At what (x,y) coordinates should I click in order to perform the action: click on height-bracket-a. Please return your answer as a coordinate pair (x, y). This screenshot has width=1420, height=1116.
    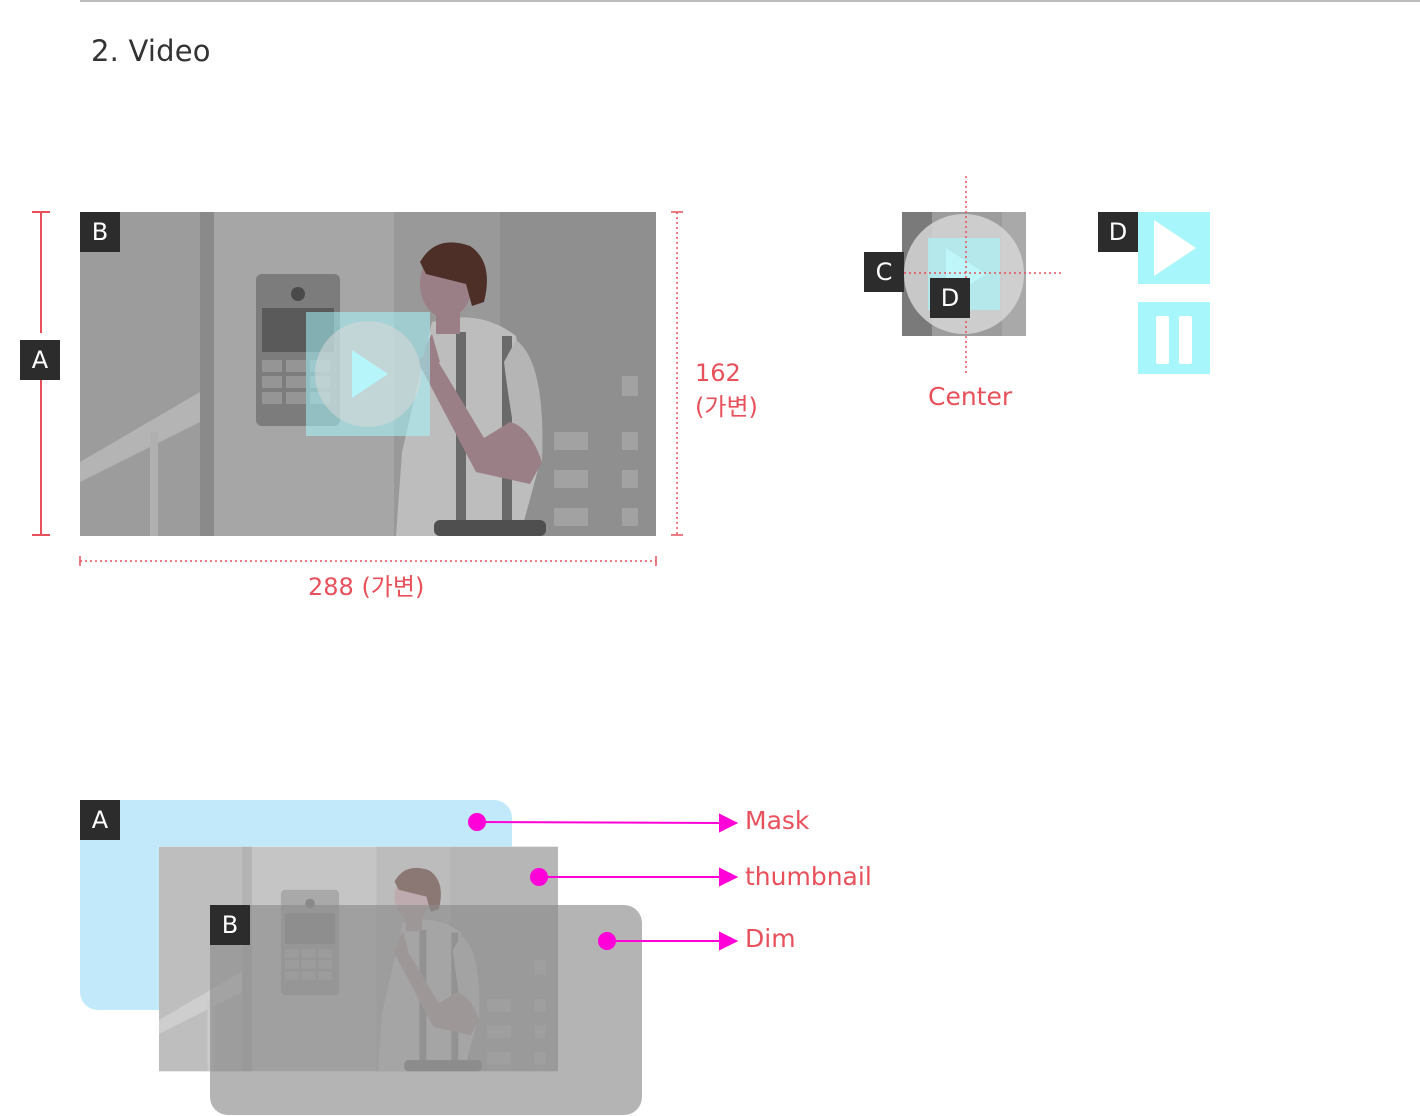
    Looking at the image, I should click on (41, 373).